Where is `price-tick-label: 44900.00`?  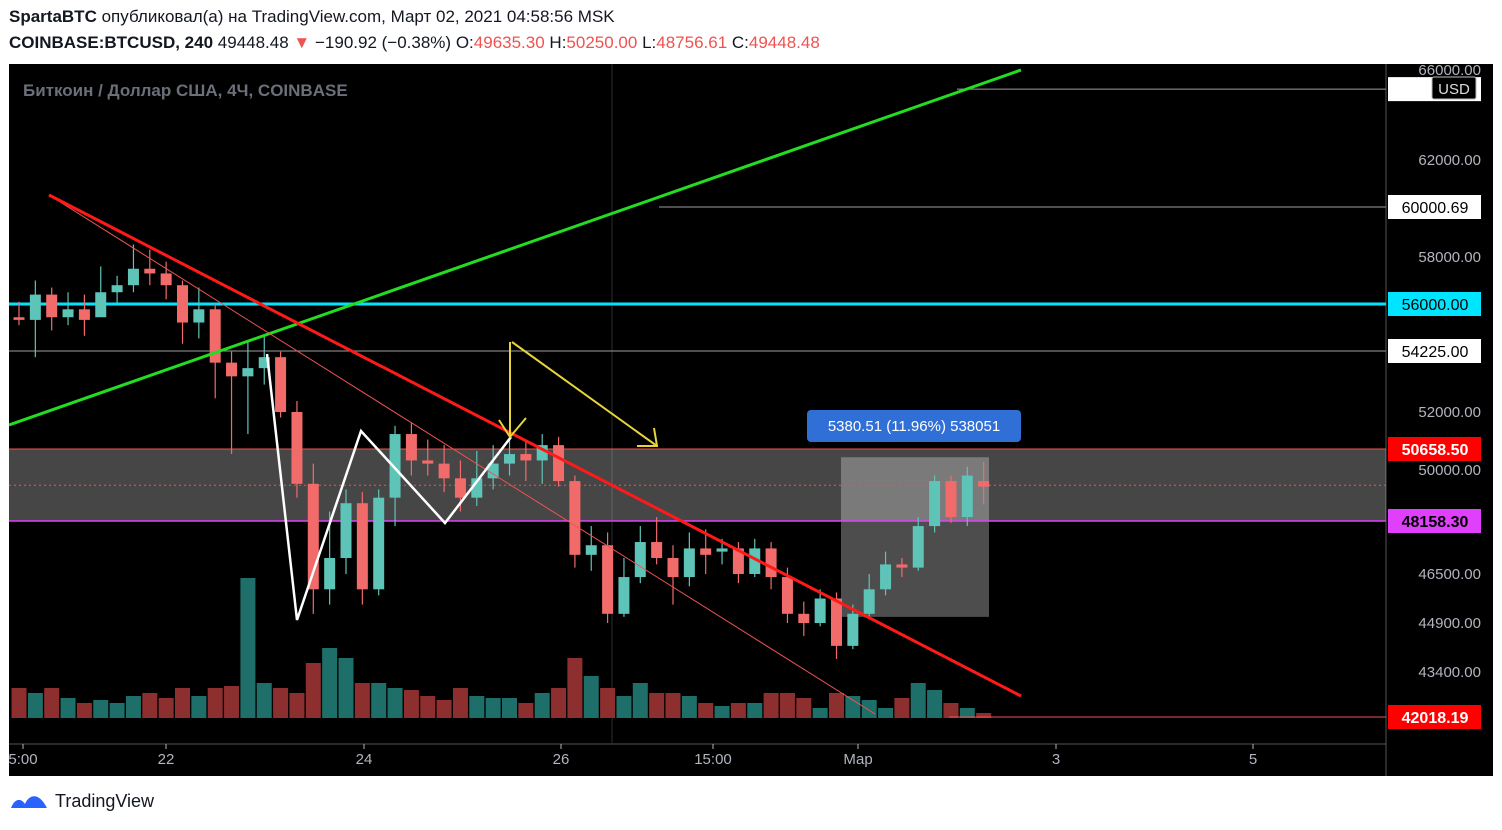 price-tick-label: 44900.00 is located at coordinates (1449, 623).